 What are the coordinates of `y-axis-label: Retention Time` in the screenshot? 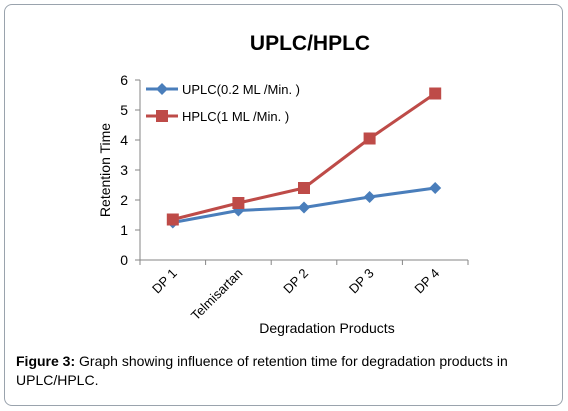 It's located at (105, 170).